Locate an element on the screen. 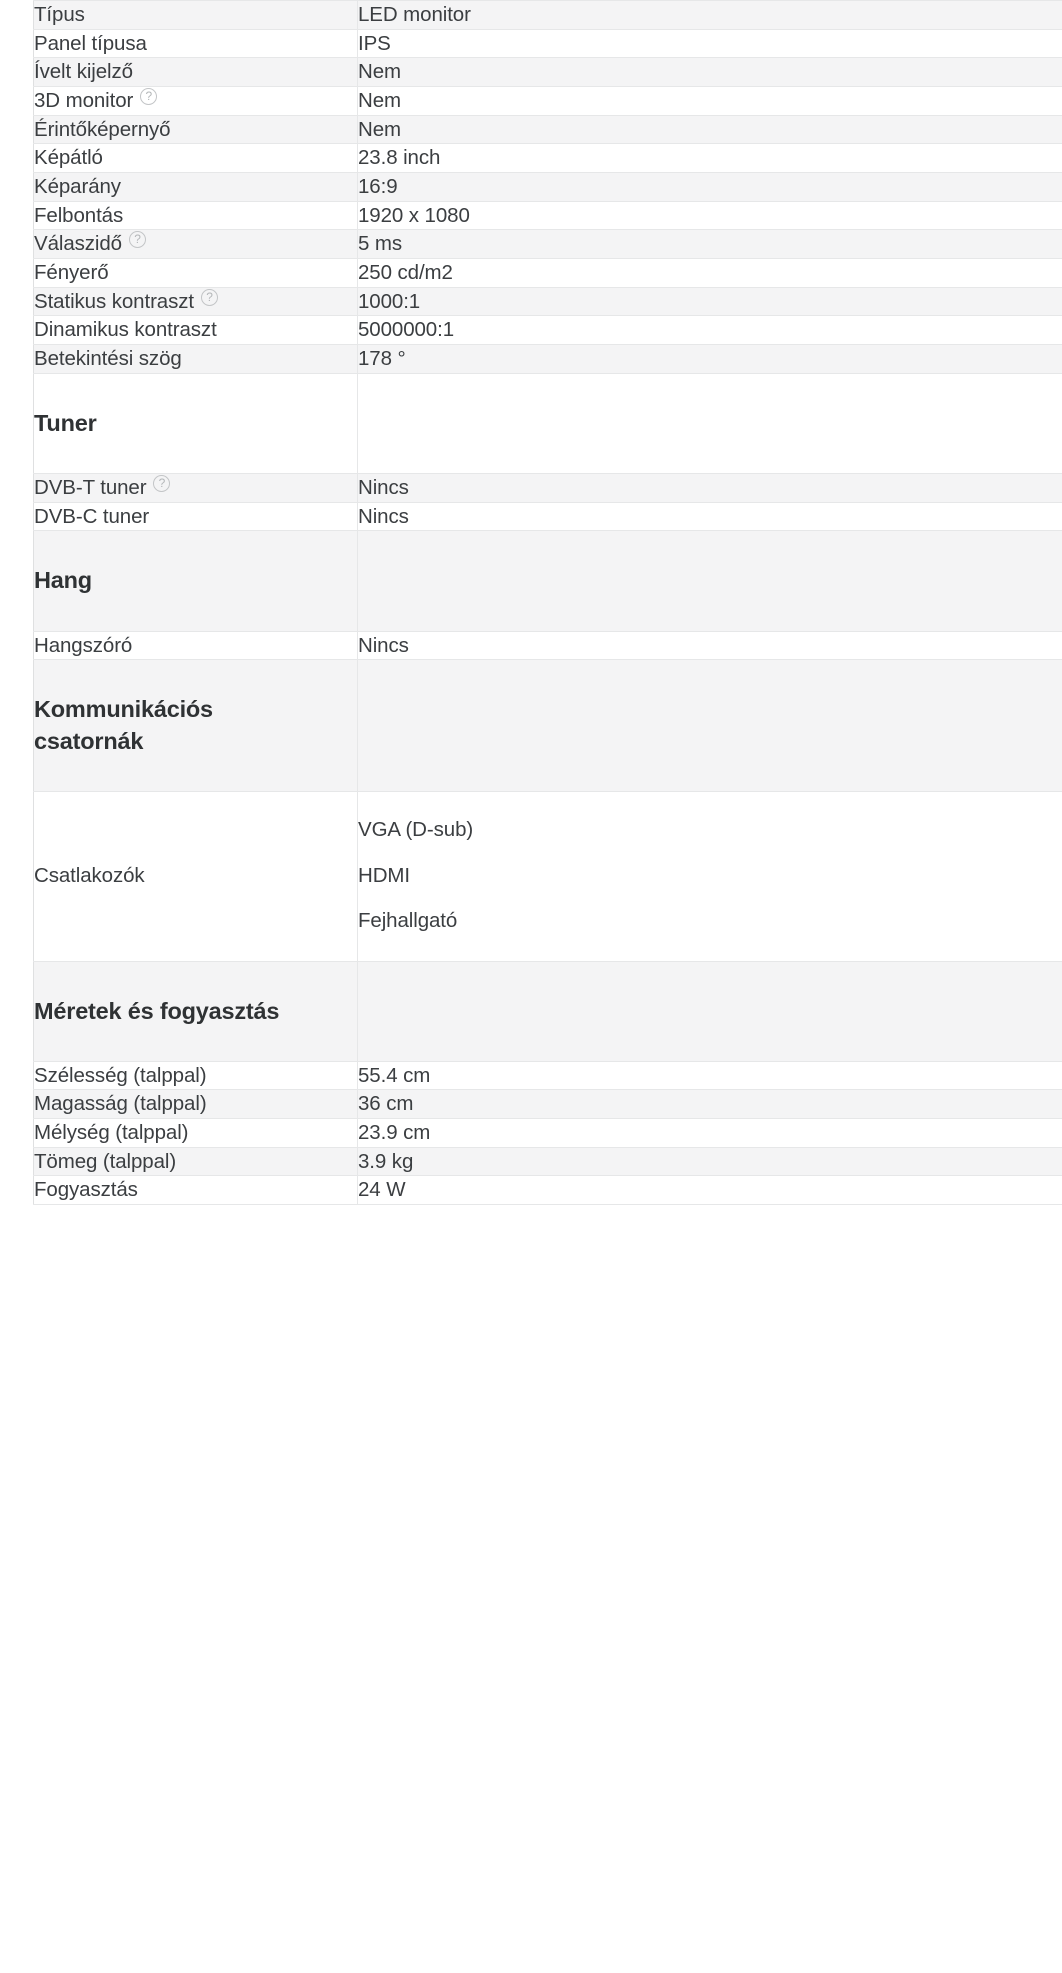  spec-value-text: 1000:1 is located at coordinates (389, 301).